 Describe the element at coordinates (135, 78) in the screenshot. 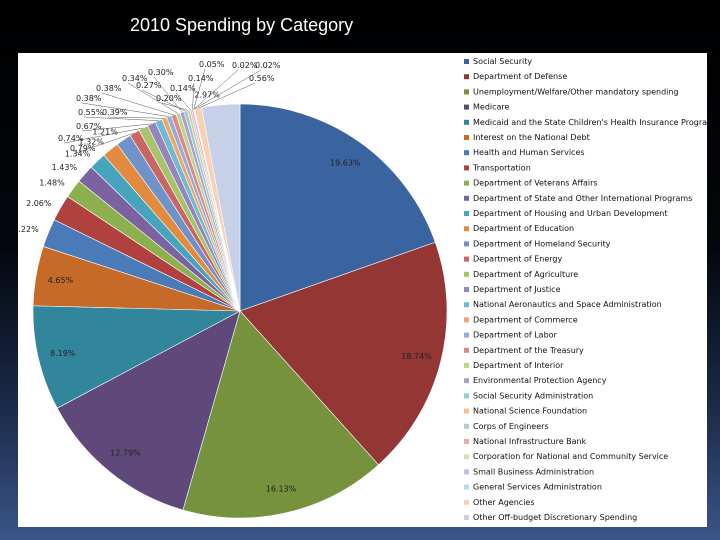

I see `pie-slice-value-label: 0.34%` at that location.